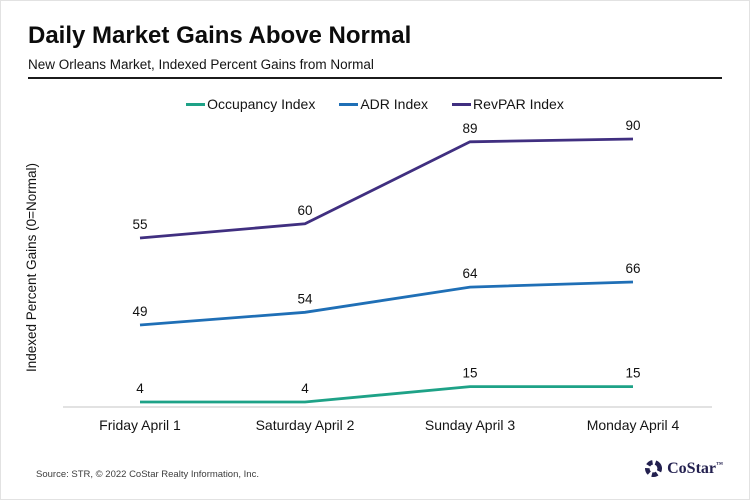  I want to click on data-label-revpar-index-0: 55, so click(139, 224).